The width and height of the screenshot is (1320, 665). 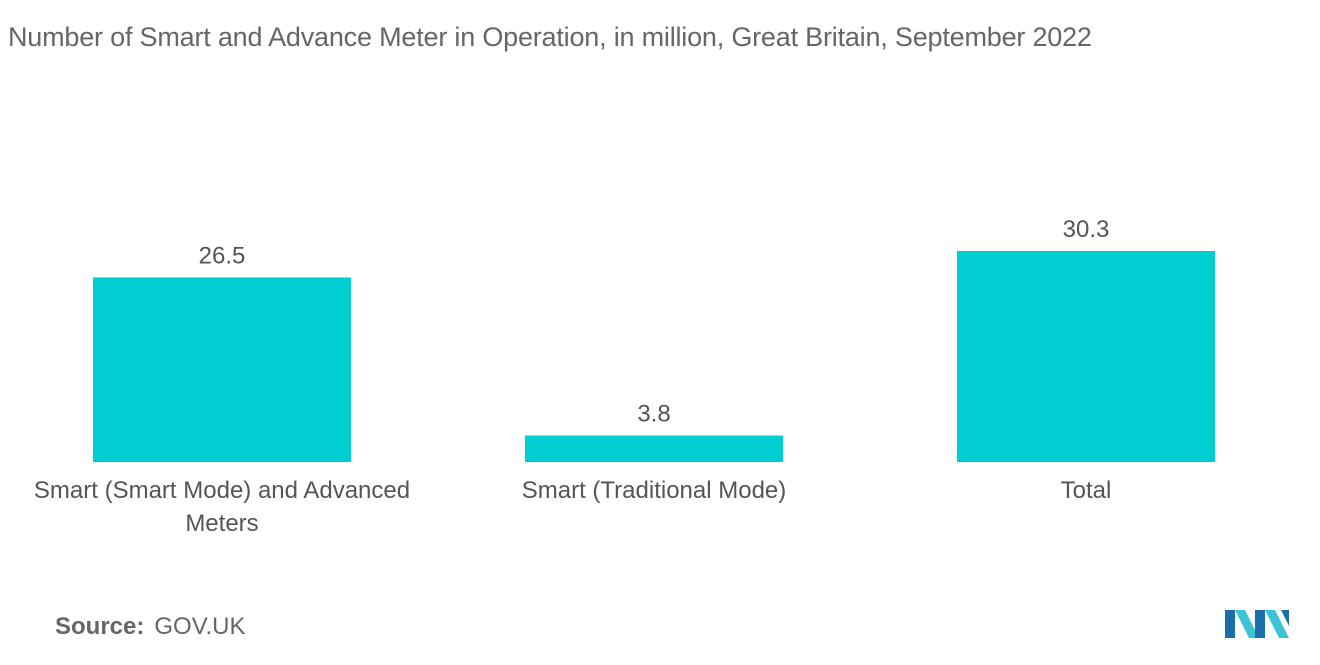 What do you see at coordinates (221, 523) in the screenshot?
I see `category-label-0-line-1: Meters` at bounding box center [221, 523].